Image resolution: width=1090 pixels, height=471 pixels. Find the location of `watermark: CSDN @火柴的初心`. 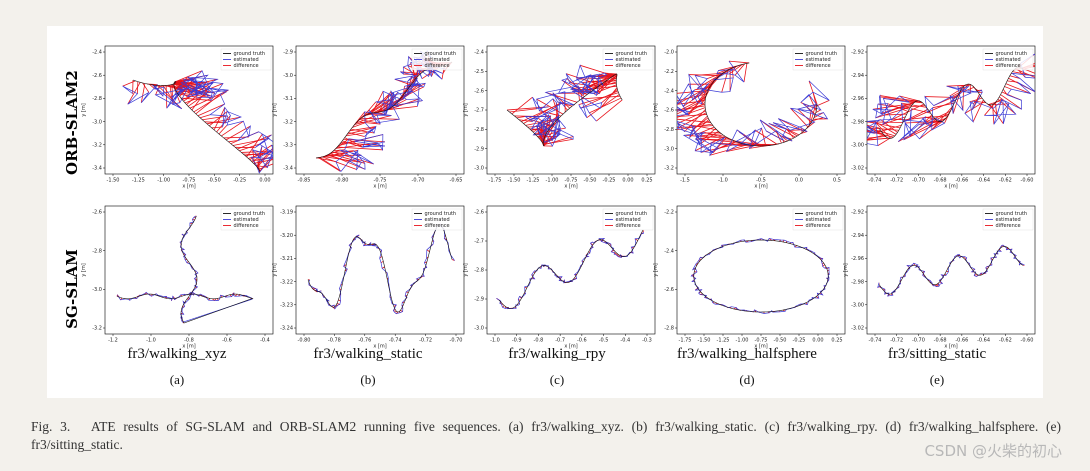

watermark: CSDN @火柴的初心 is located at coordinates (993, 451).